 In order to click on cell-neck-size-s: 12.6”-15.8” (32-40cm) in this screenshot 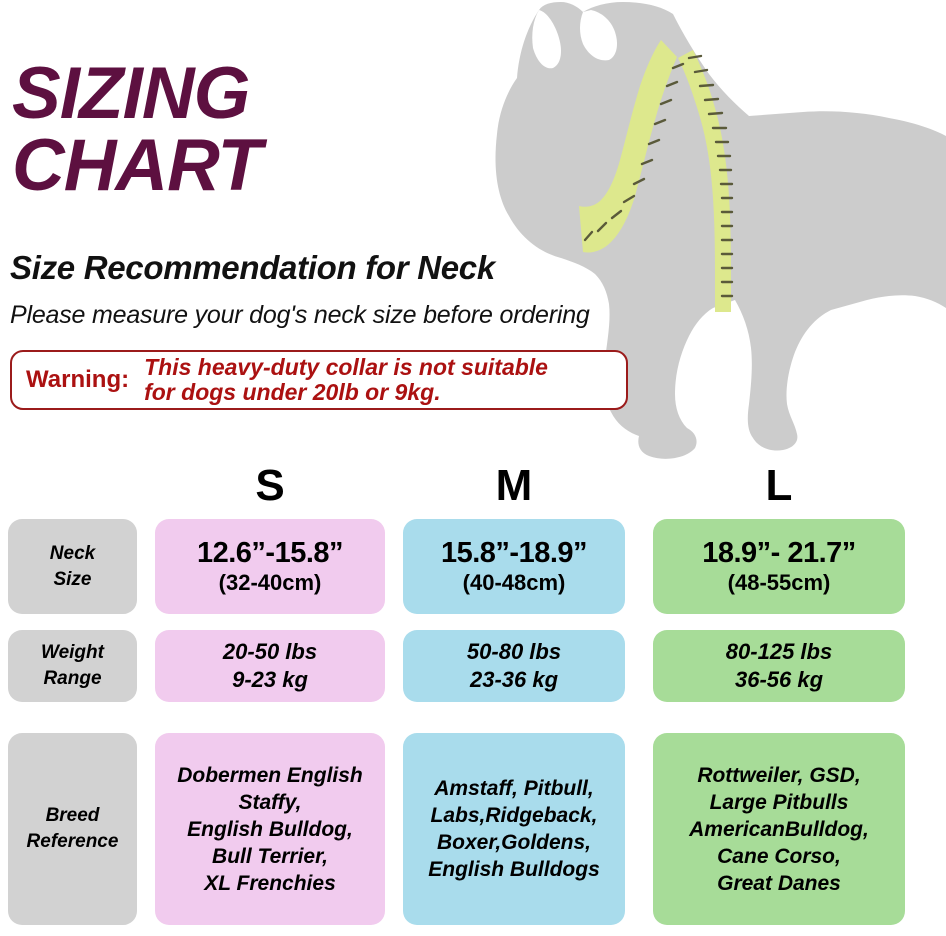, I will do `click(270, 566)`.